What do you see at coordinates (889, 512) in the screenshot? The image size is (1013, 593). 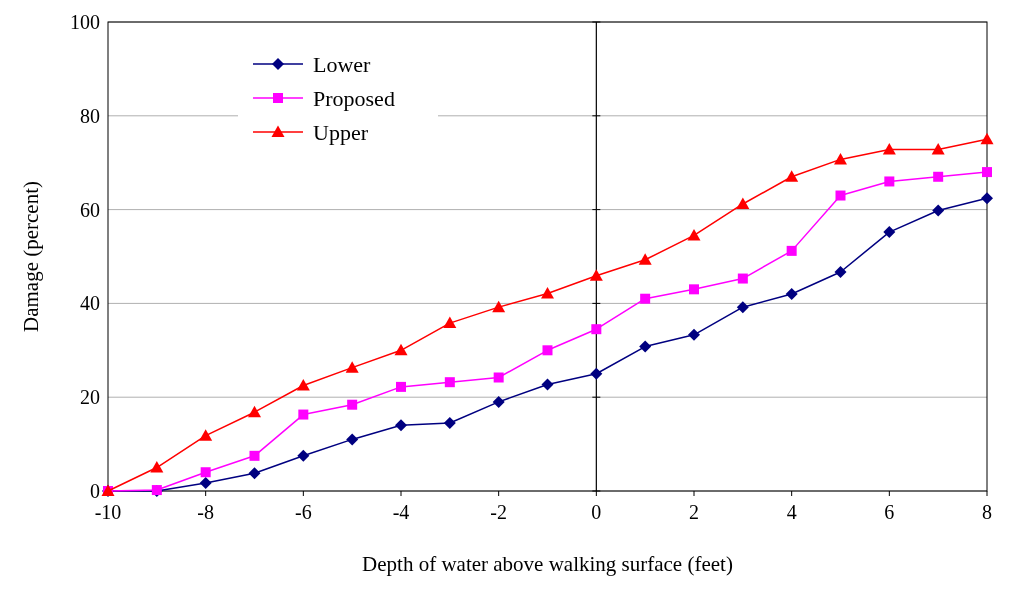 I see `x-tick-label: 6` at bounding box center [889, 512].